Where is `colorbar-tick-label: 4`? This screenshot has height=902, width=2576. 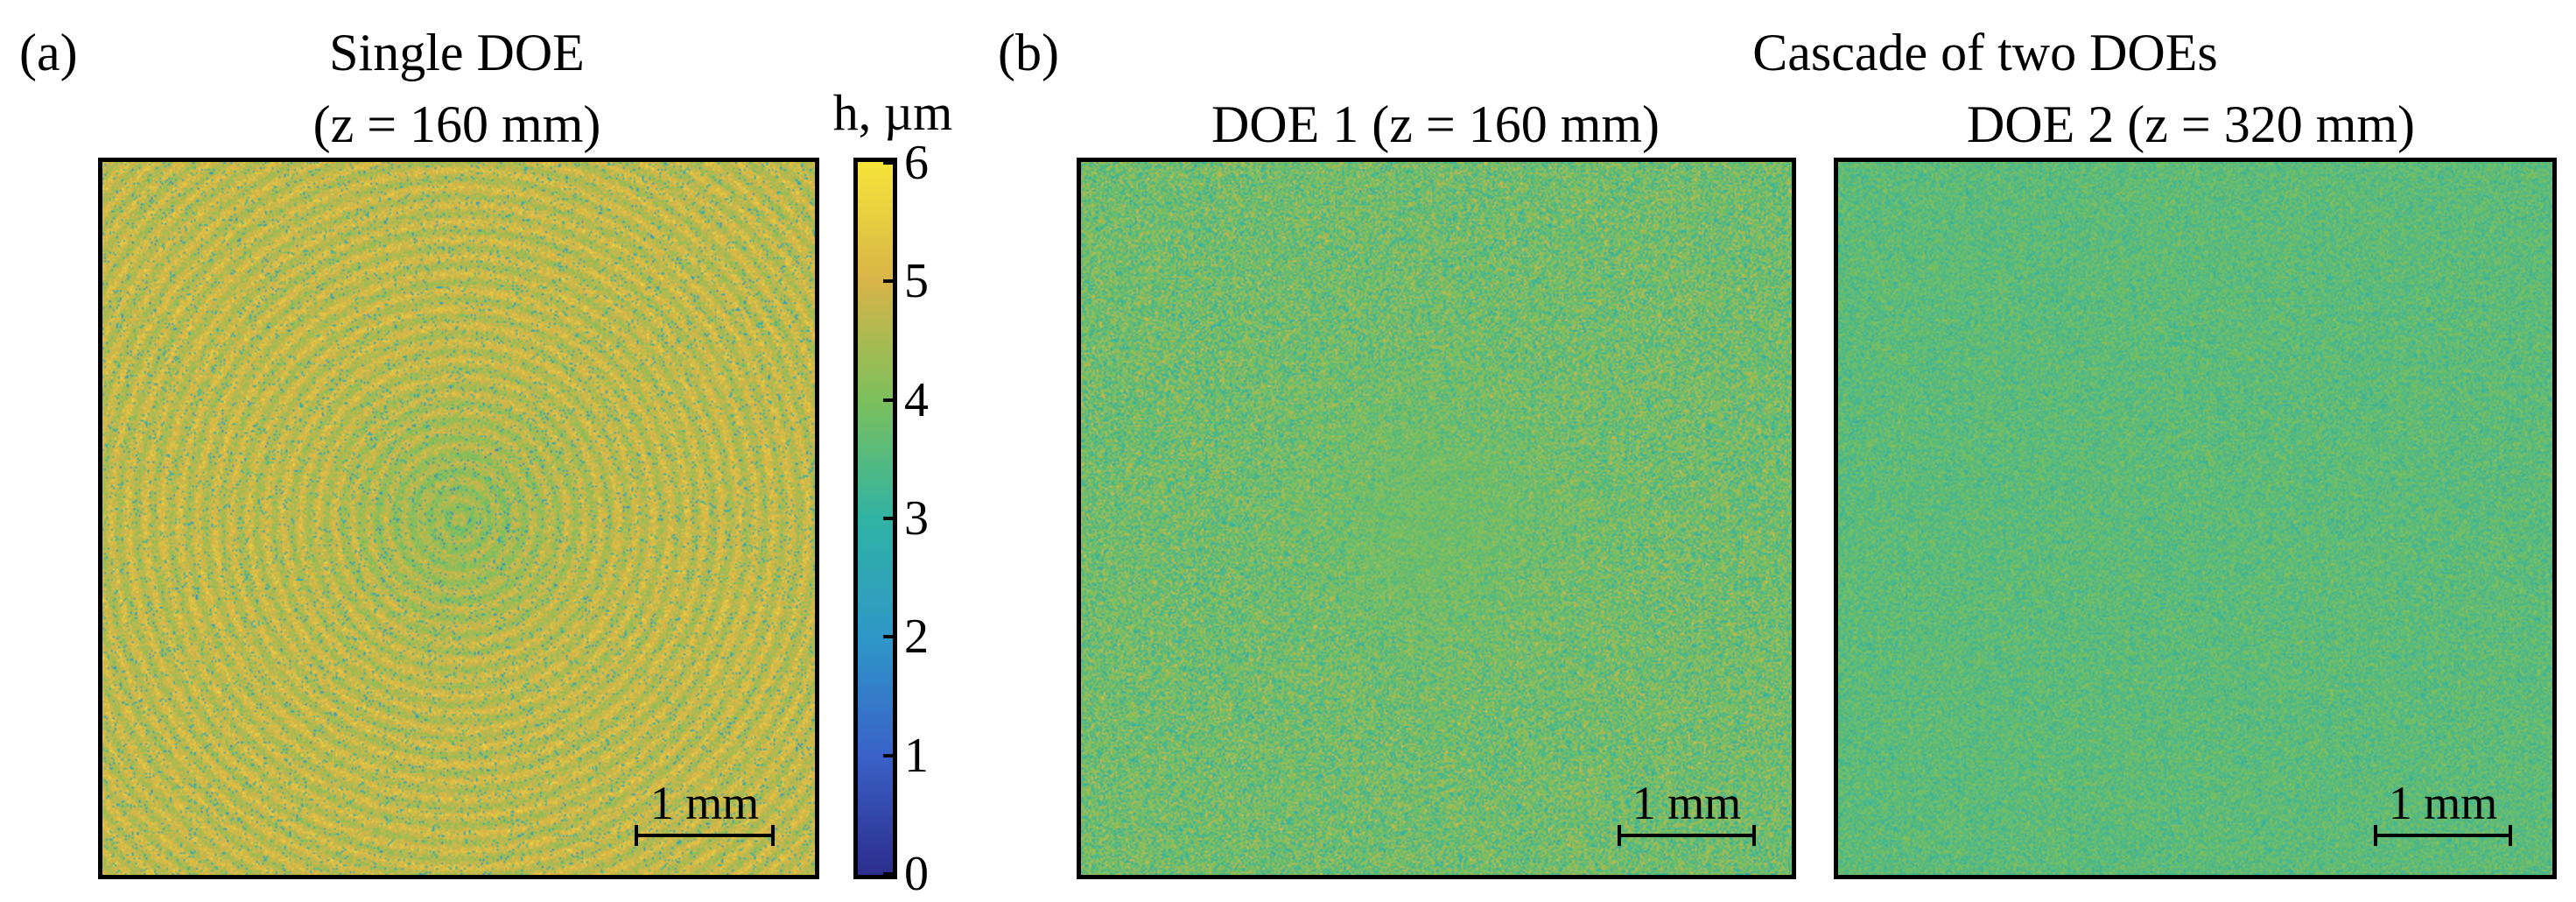
colorbar-tick-label: 4 is located at coordinates (916, 399).